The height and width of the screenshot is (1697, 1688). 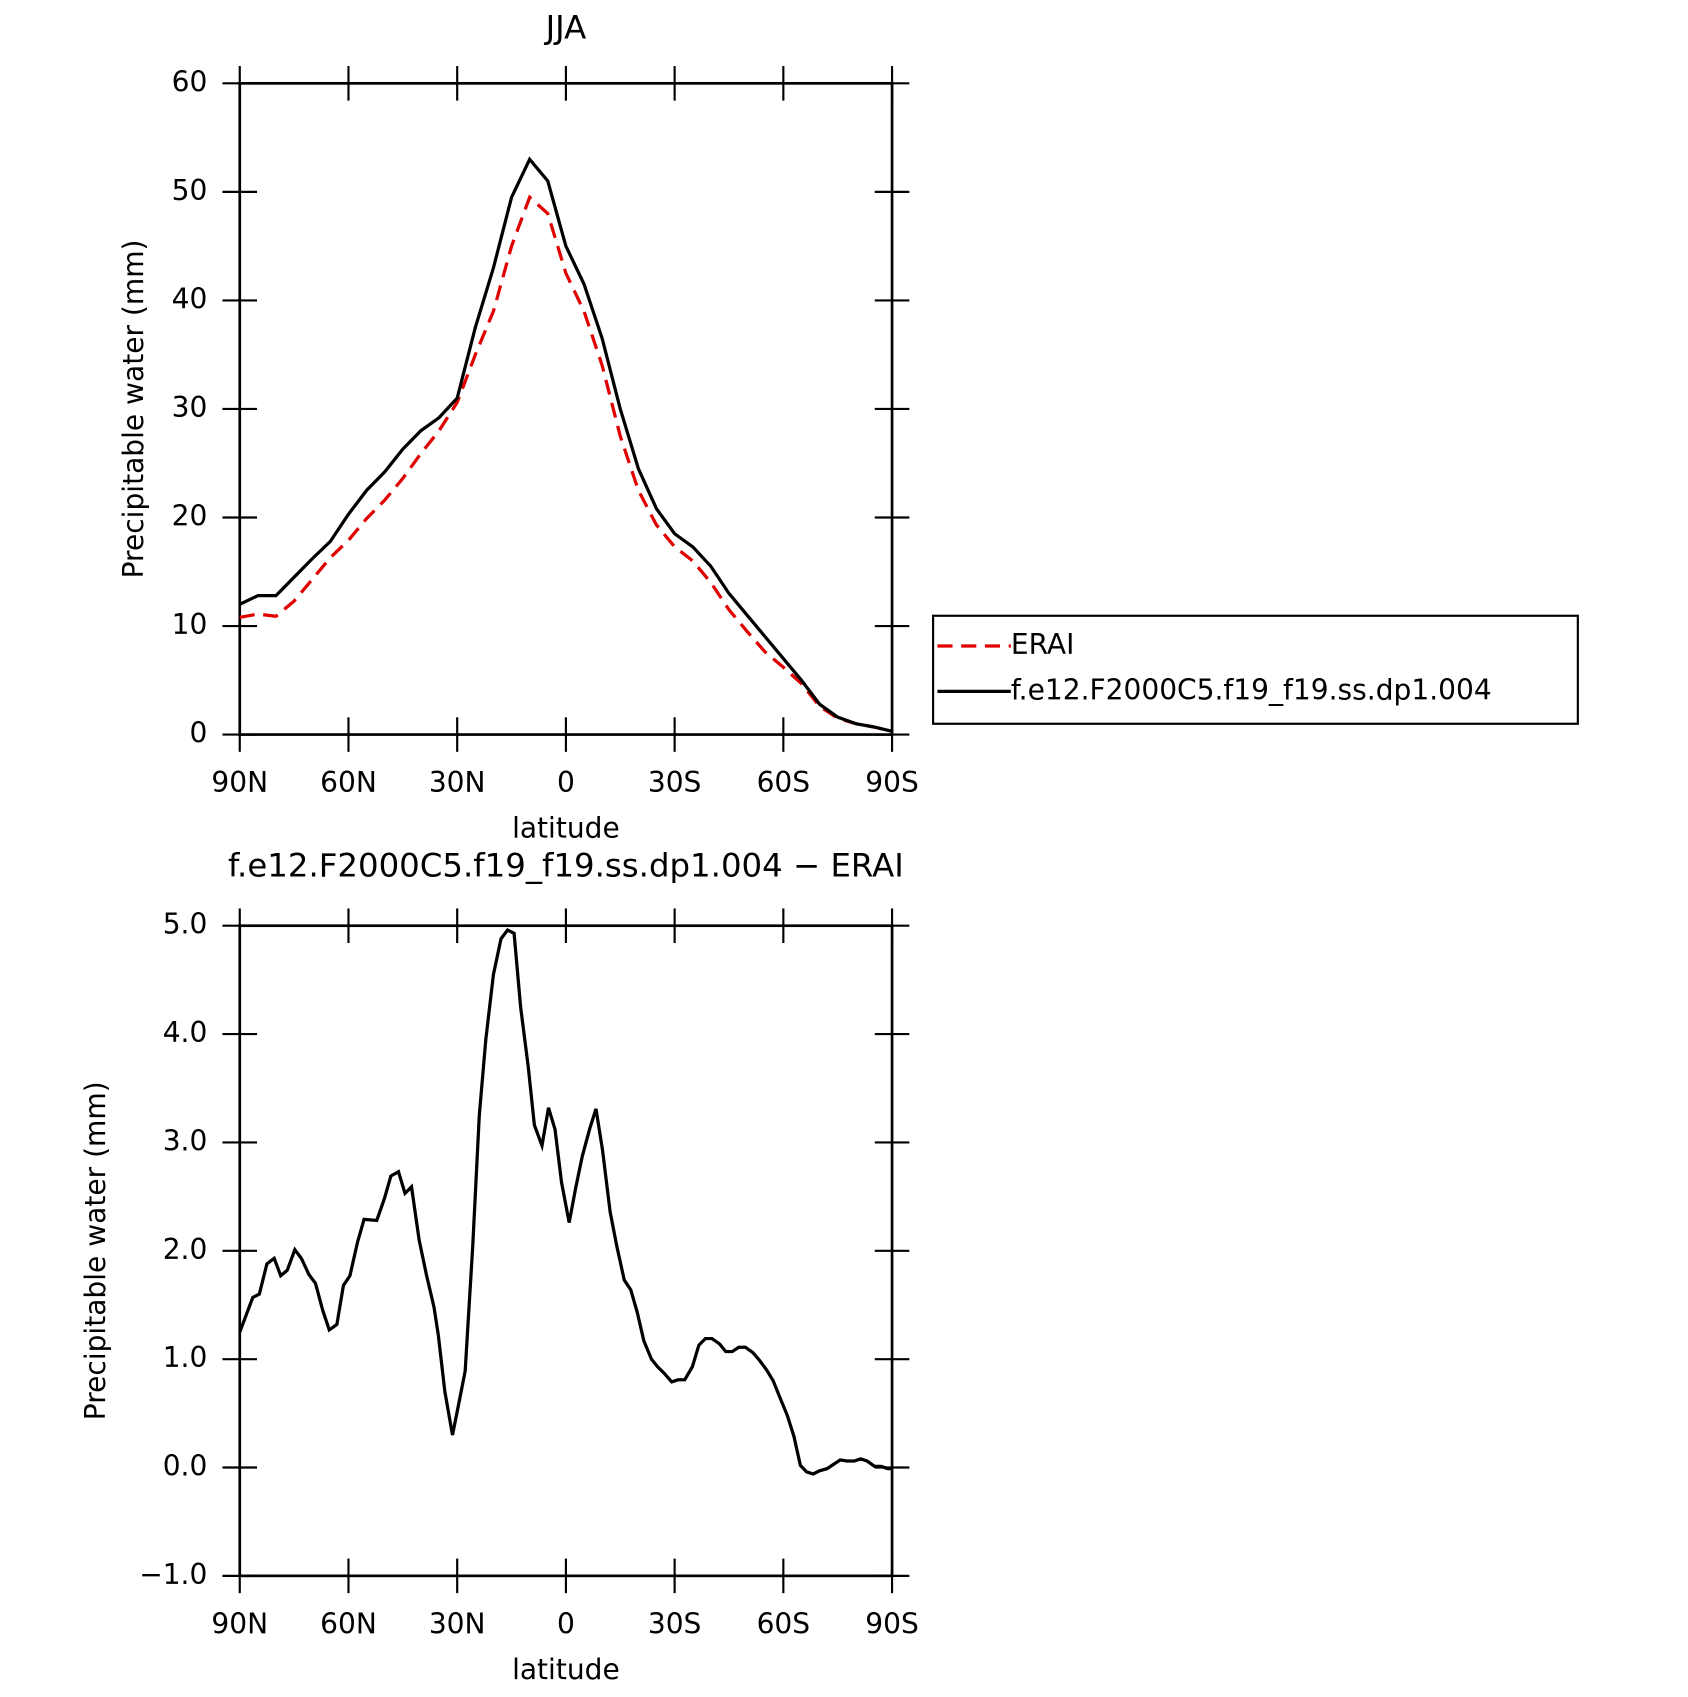 What do you see at coordinates (190, 407) in the screenshot?
I see `y-tick-label: 30` at bounding box center [190, 407].